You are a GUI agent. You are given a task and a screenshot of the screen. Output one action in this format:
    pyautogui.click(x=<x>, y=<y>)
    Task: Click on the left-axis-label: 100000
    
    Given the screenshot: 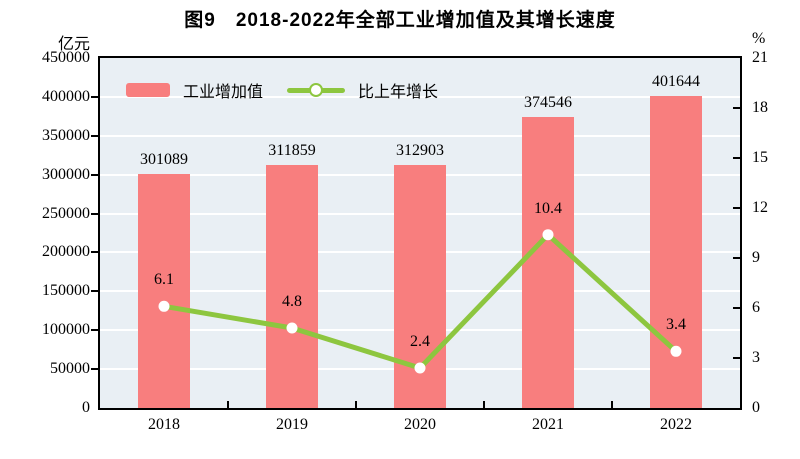 What is the action you would take?
    pyautogui.click(x=66, y=330)
    